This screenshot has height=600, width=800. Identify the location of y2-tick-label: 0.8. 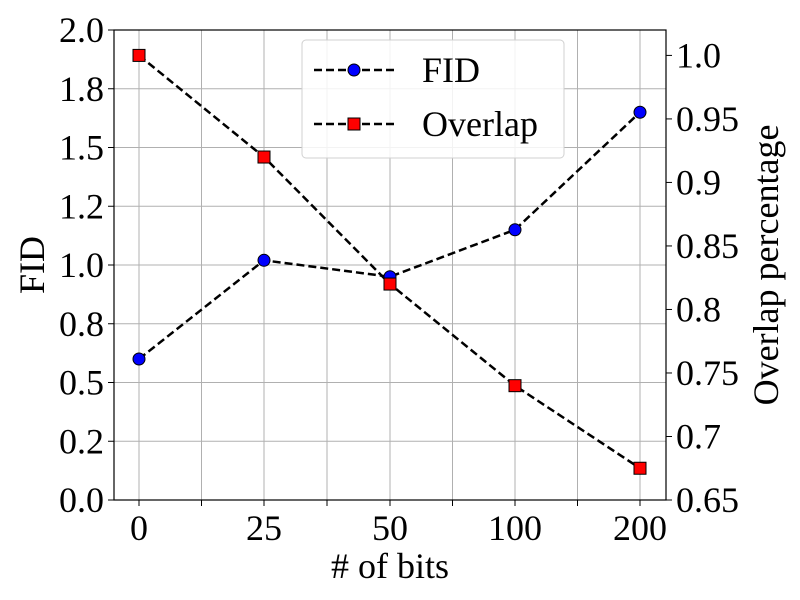
(698, 309).